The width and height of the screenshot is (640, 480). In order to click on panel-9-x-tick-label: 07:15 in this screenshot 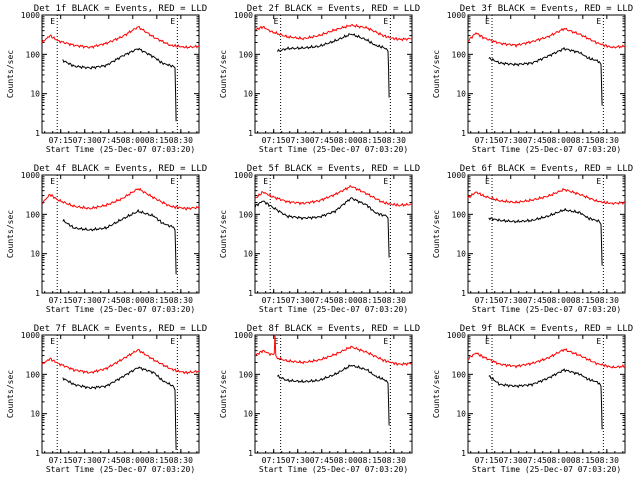, I will do `click(487, 460)`.